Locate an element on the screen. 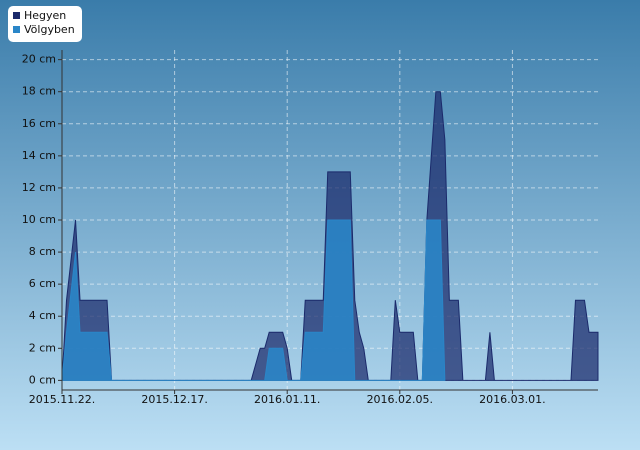  x-tick-label: 2016.01.11. is located at coordinates (287, 399).